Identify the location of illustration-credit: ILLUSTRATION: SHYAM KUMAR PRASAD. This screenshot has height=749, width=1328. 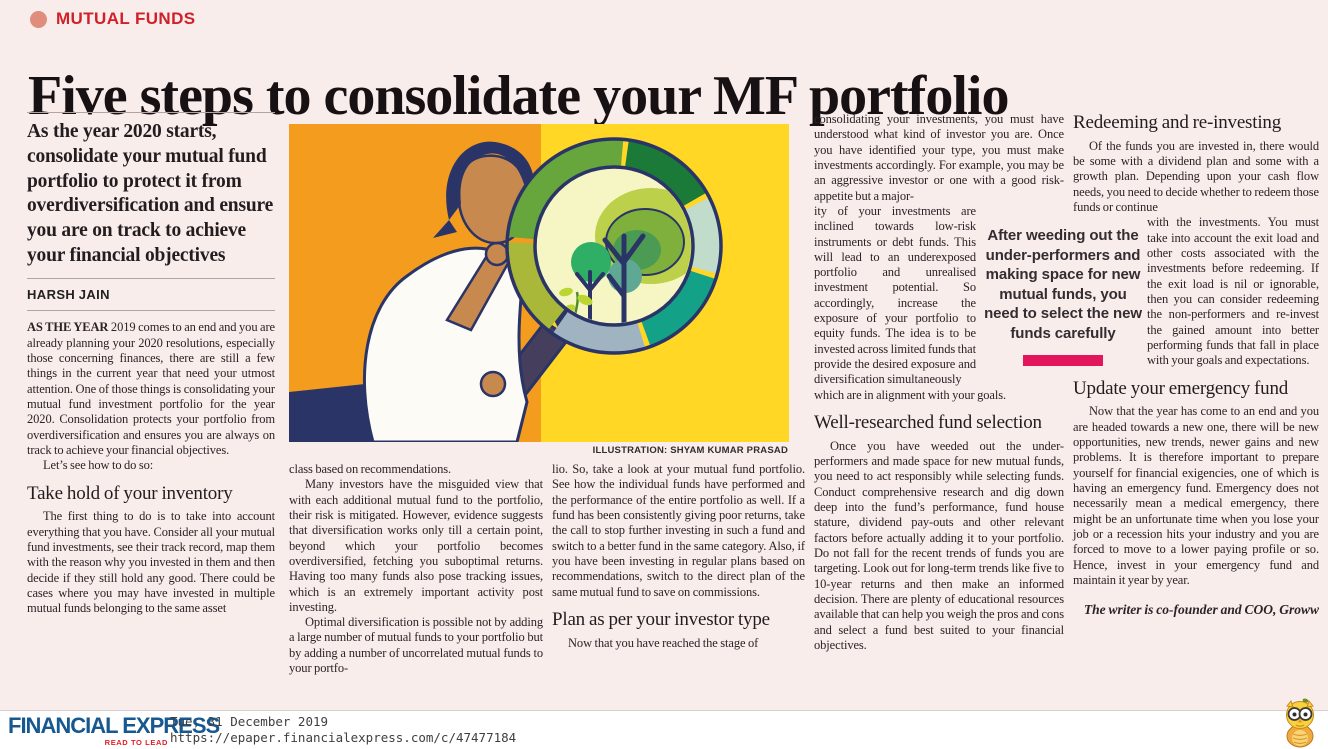
(690, 450).